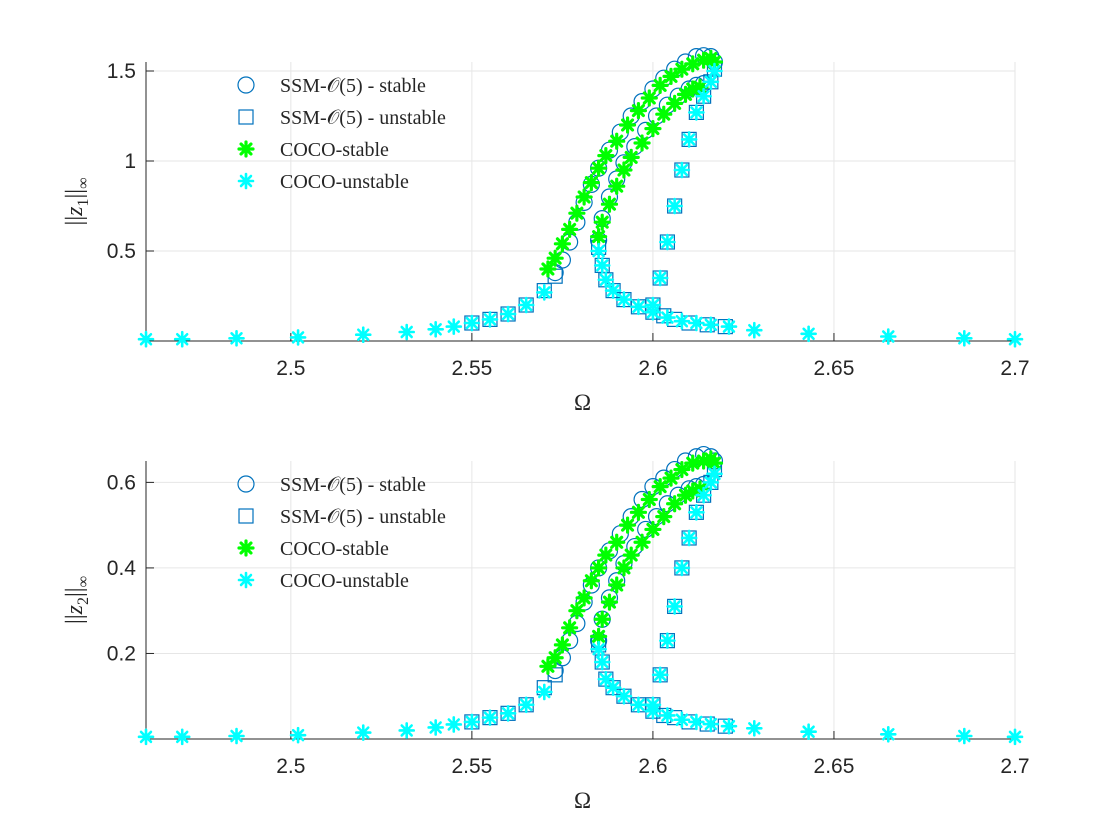 The width and height of the screenshot is (1120, 840). Describe the element at coordinates (77, 202) in the screenshot. I see `y-axis-label: ||z1||∞` at that location.